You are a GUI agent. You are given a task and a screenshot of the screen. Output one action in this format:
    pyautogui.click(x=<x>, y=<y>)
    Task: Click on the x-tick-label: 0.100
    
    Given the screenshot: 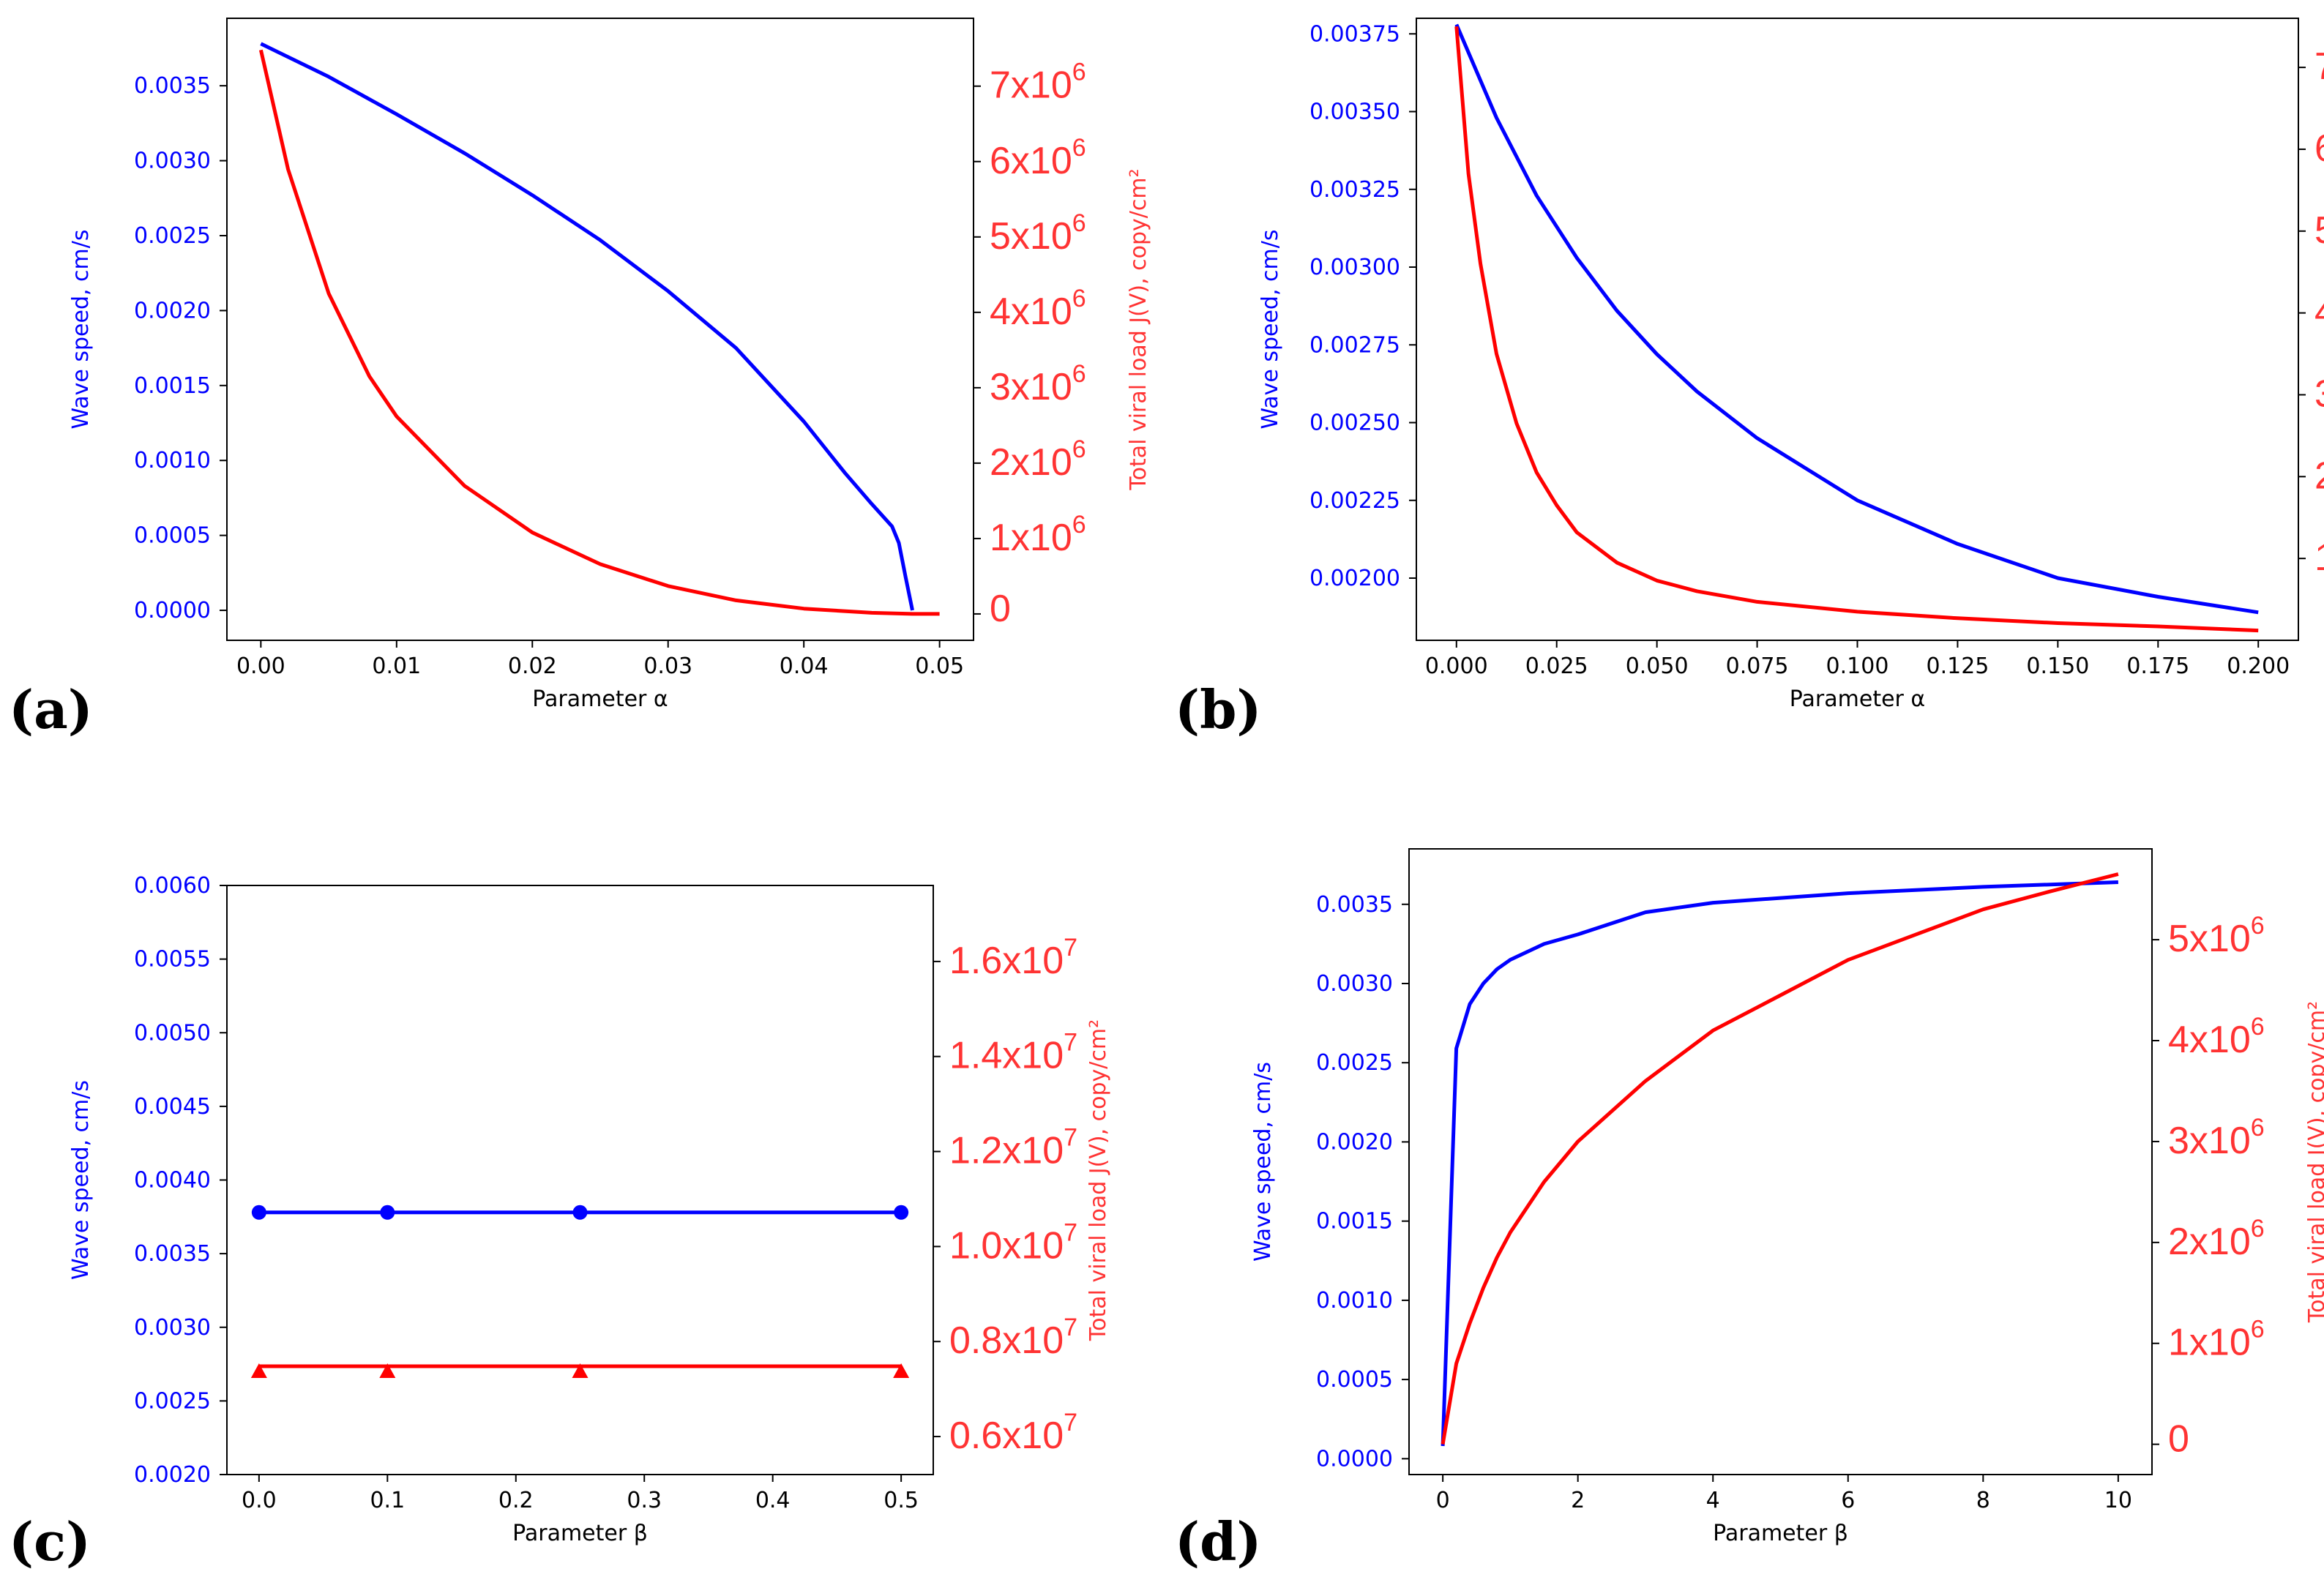 What is the action you would take?
    pyautogui.click(x=1857, y=666)
    